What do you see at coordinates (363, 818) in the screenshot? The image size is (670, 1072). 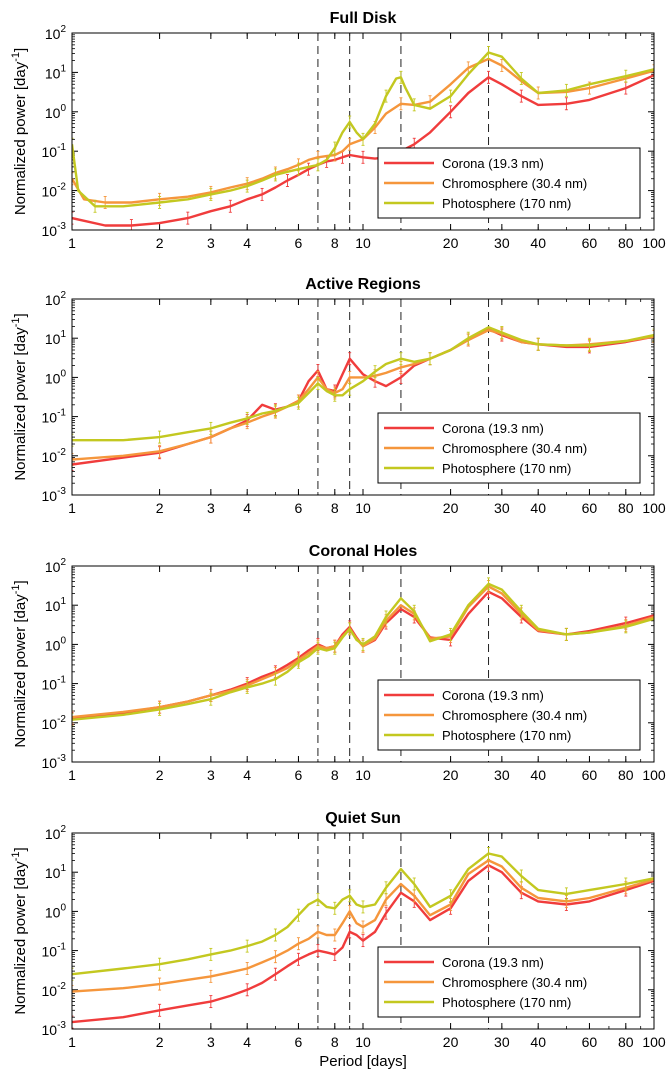 I see `panel-title: Quiet Sun` at bounding box center [363, 818].